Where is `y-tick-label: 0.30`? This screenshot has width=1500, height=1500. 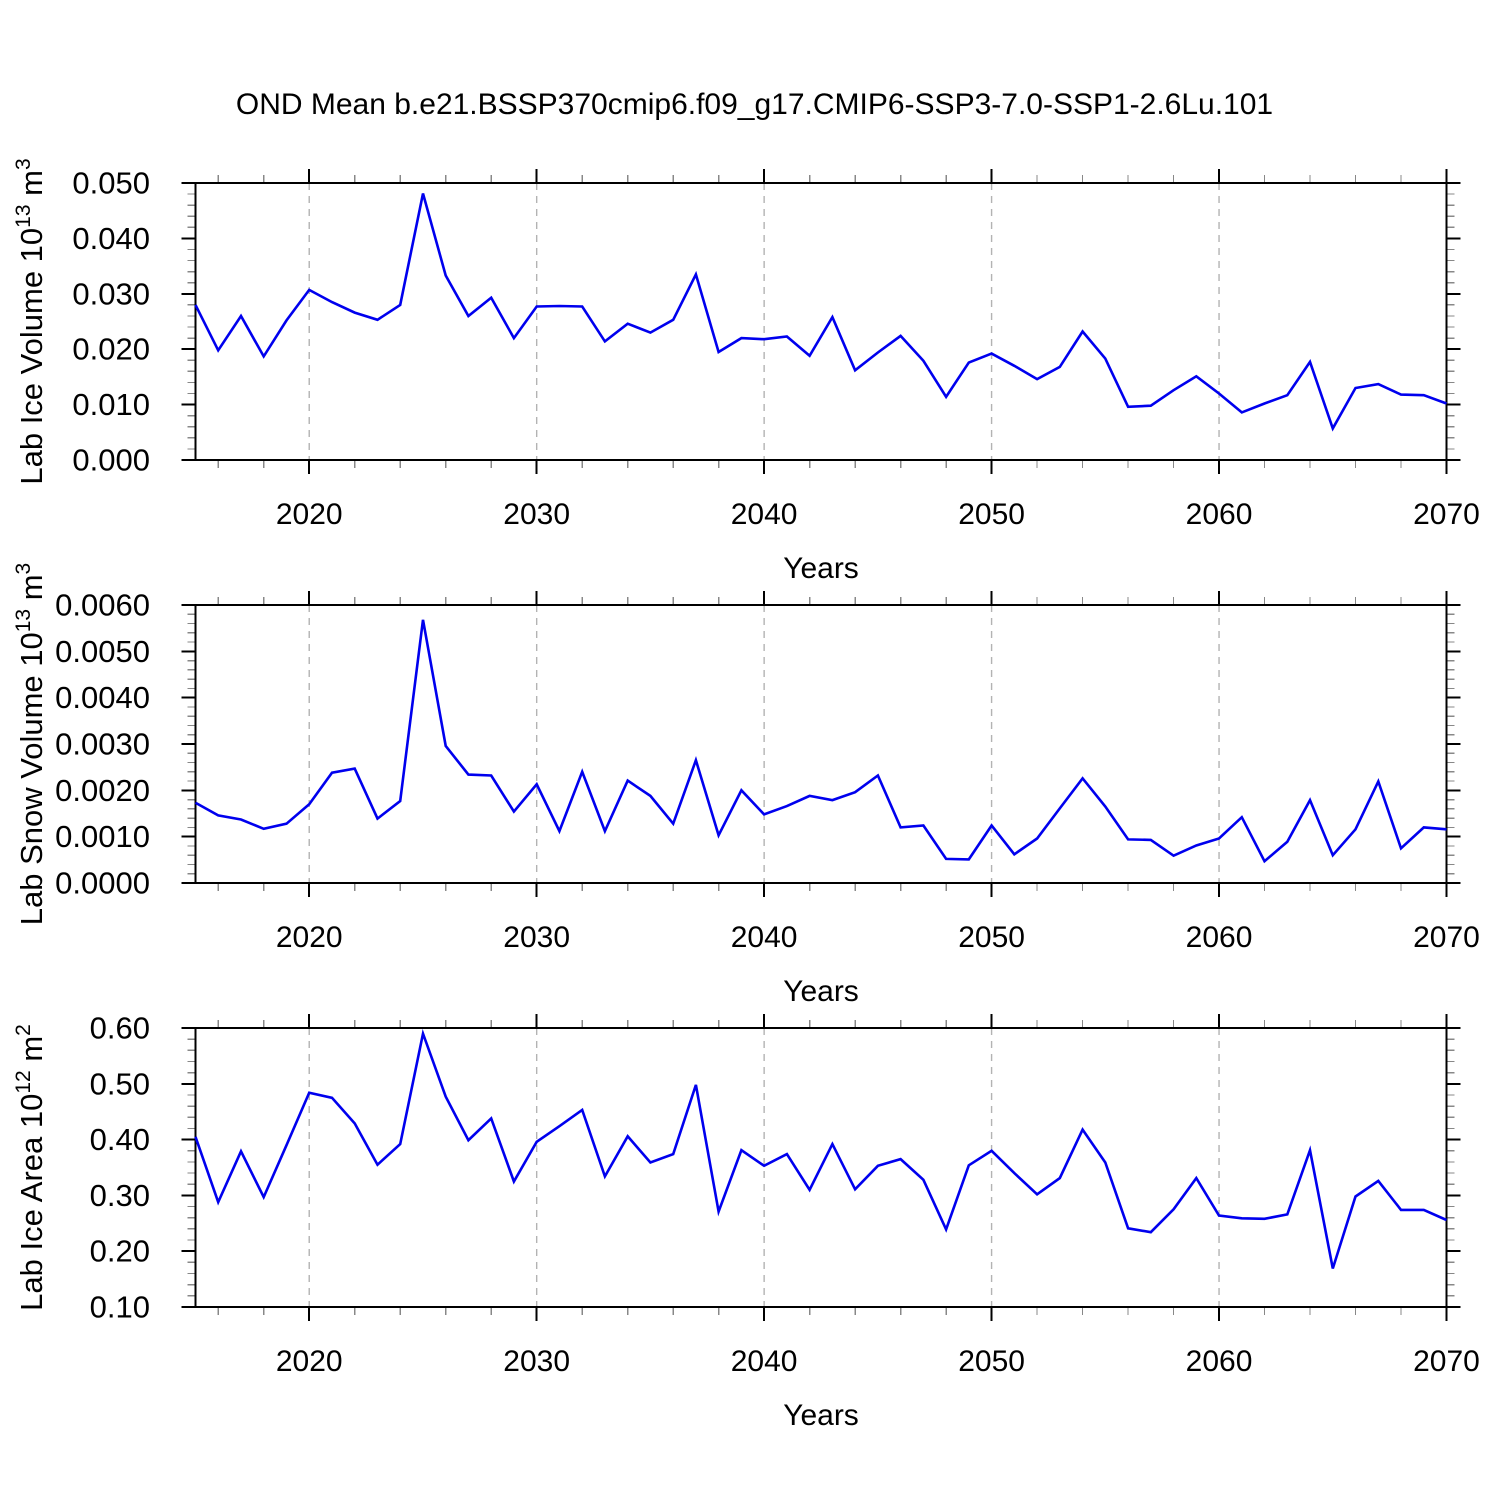
y-tick-label: 0.30 is located at coordinates (120, 1195).